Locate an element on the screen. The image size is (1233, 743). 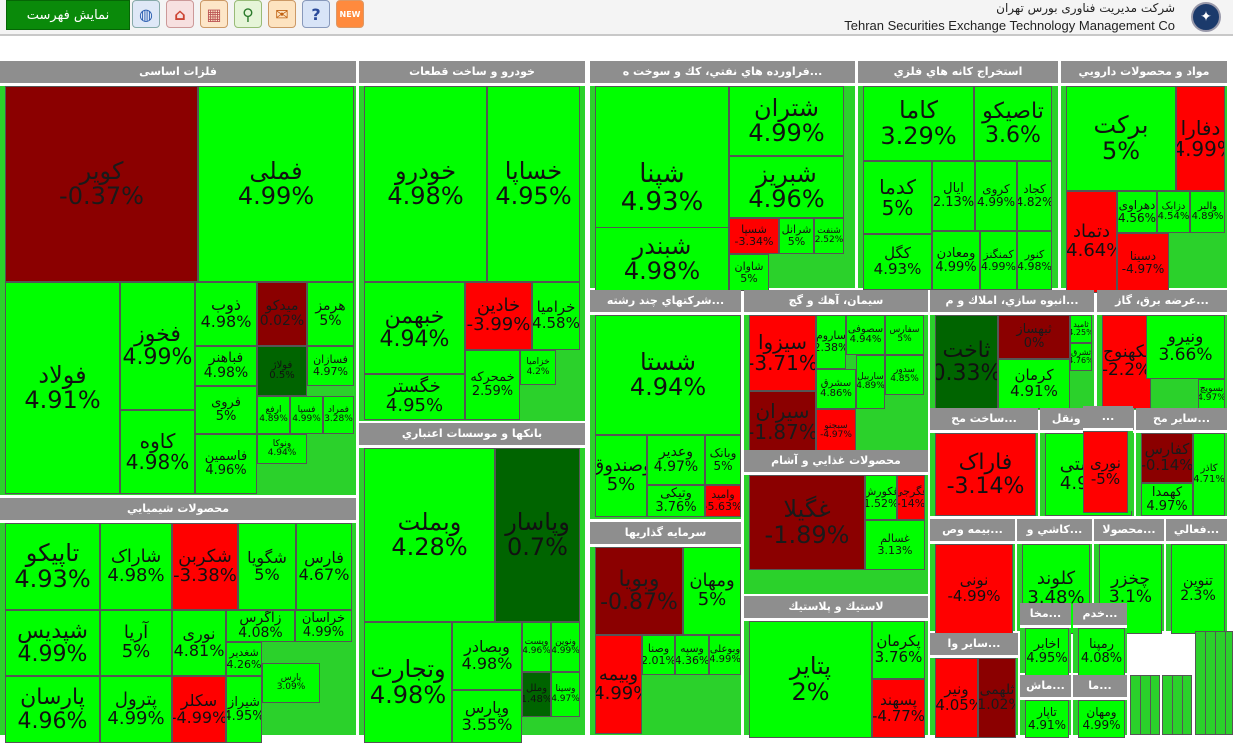
stock-tile: سدور 4.85% is located at coordinates (904, 375).